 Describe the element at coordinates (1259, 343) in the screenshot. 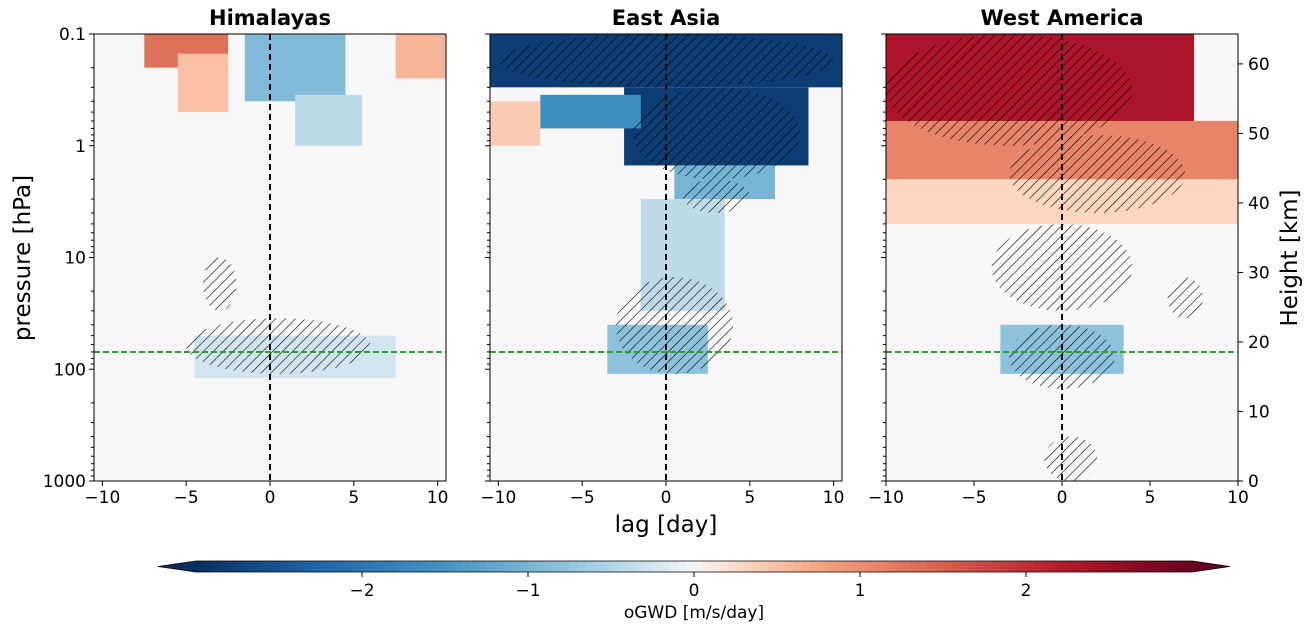

I see `height-tick-label: 20` at that location.